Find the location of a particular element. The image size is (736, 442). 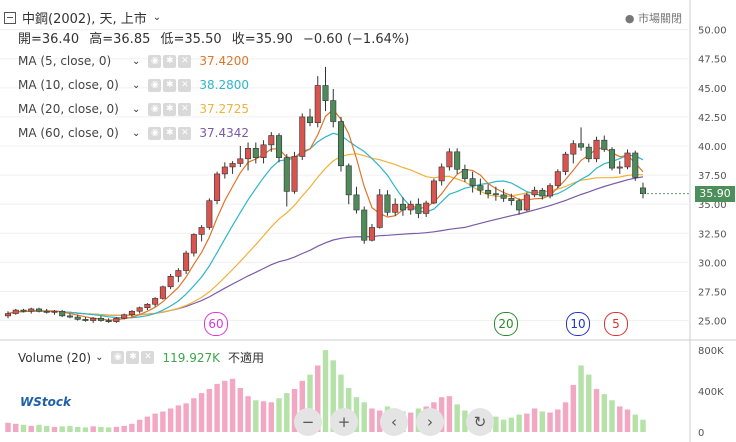

ma60-marker: 60 is located at coordinates (216, 324).